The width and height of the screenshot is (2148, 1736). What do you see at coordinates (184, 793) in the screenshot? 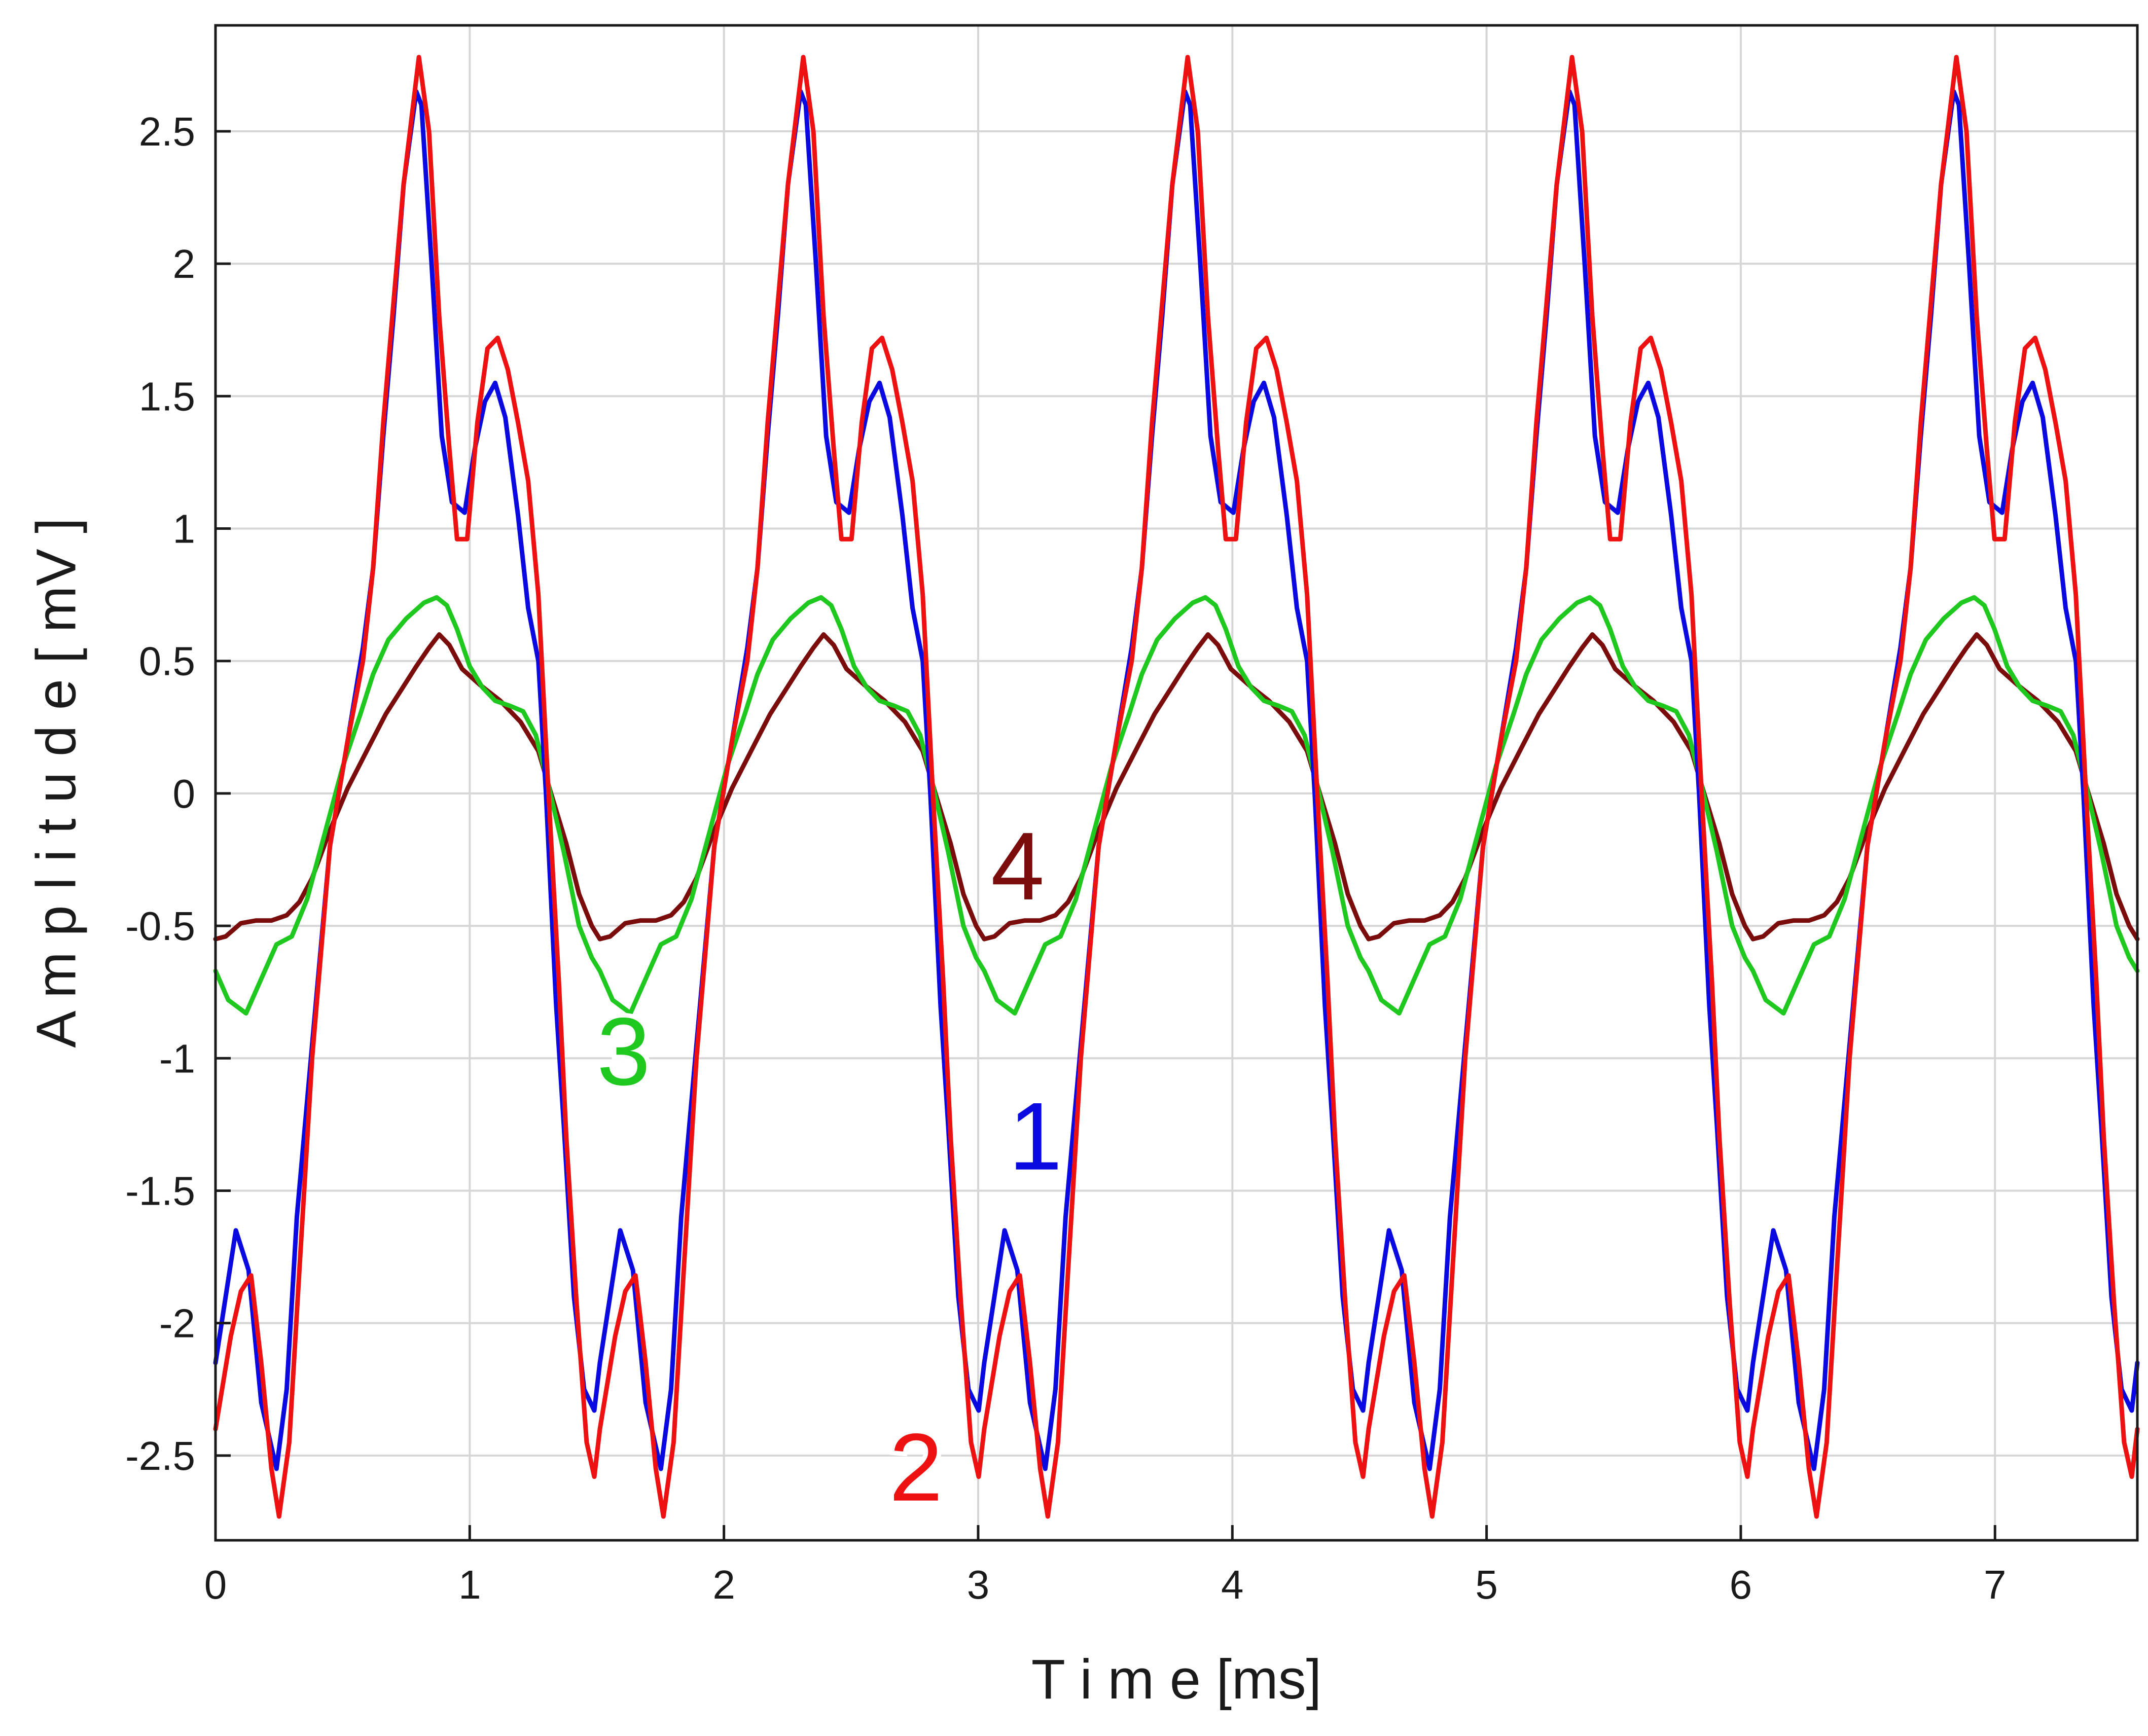
I see `y-tick-label: 0` at bounding box center [184, 793].